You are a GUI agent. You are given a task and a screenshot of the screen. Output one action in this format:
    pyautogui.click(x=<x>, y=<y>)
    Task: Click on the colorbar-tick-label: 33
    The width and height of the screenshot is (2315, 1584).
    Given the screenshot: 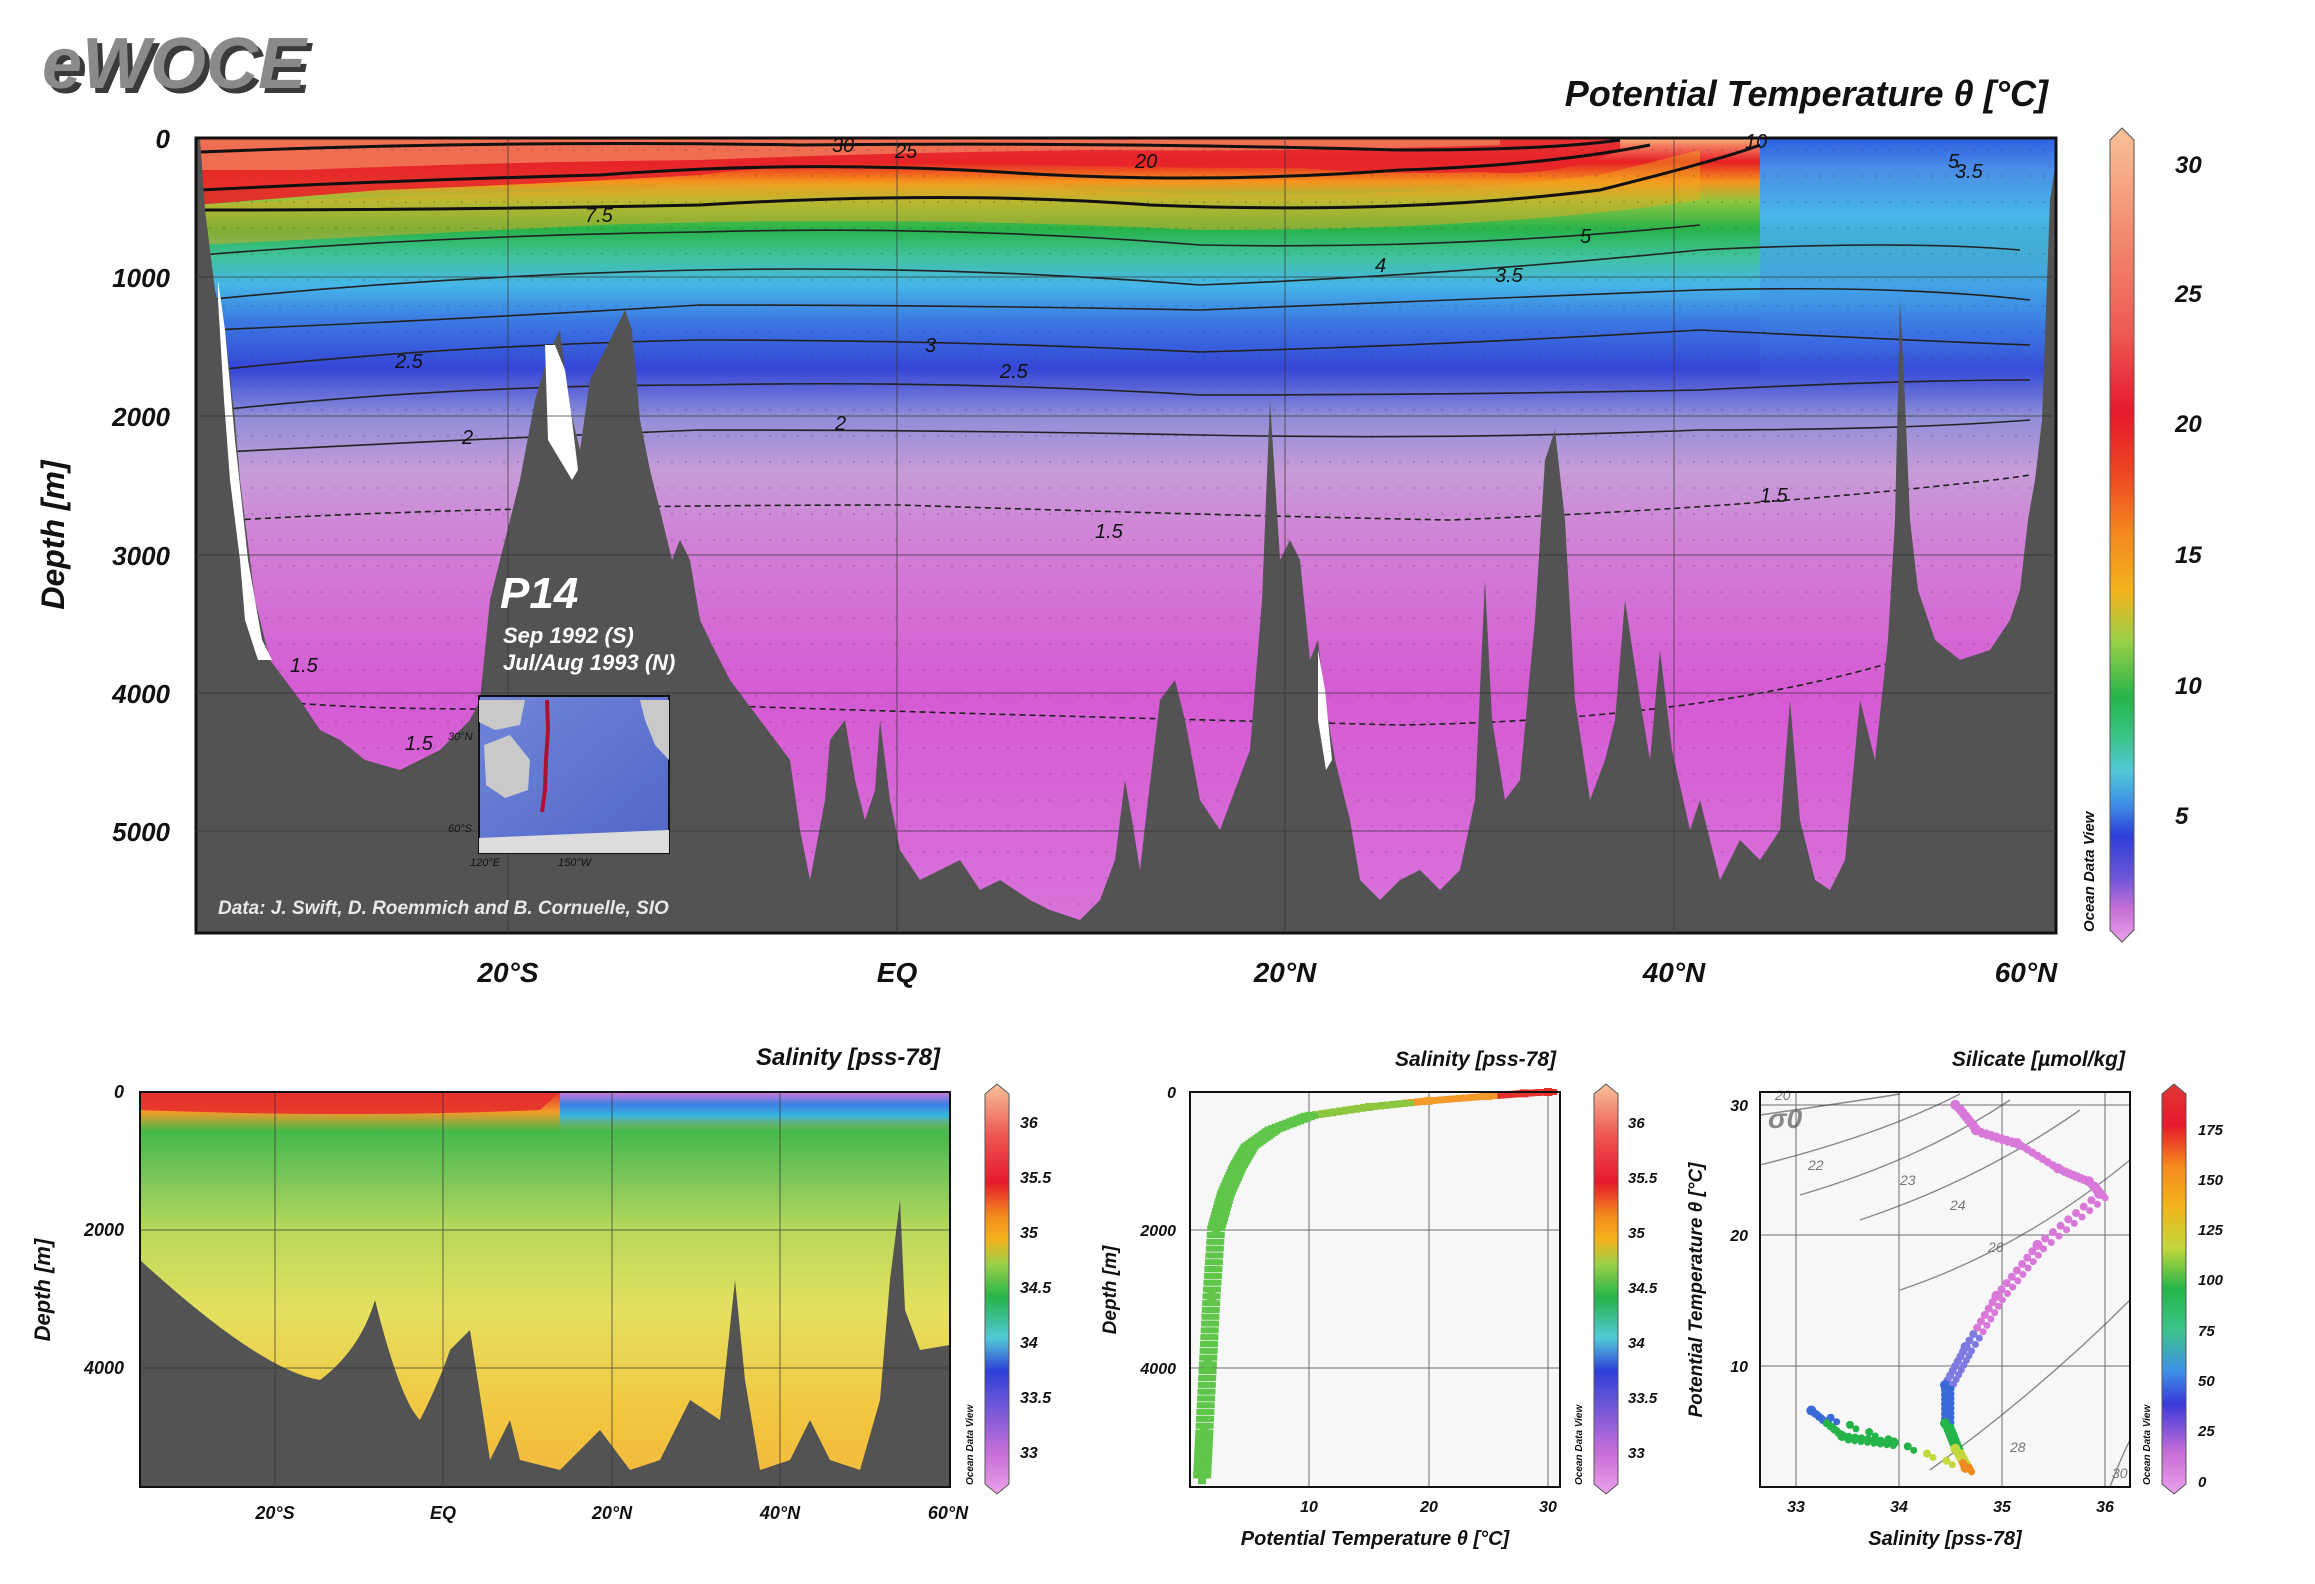 What is the action you would take?
    pyautogui.click(x=1029, y=1453)
    